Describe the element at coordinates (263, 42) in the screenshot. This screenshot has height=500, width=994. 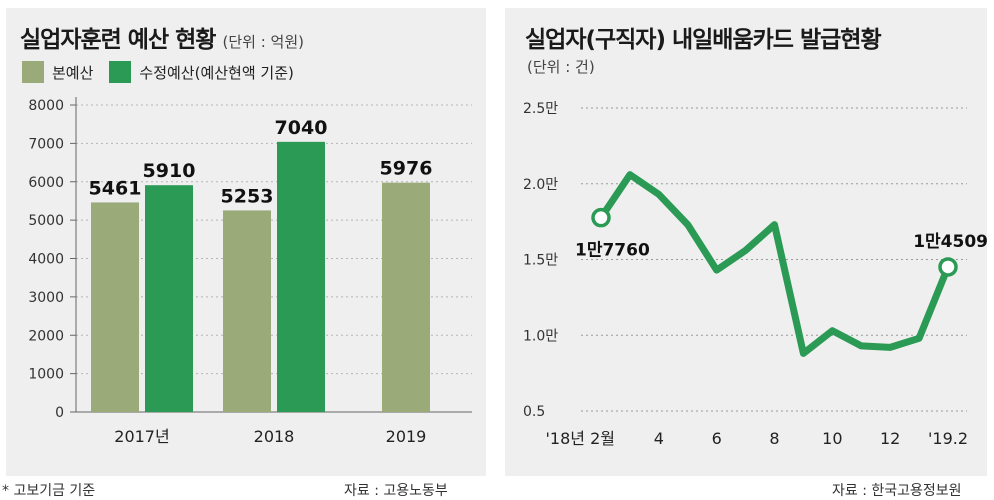
I see `budget-unit-label: (단위 : 억원)` at that location.